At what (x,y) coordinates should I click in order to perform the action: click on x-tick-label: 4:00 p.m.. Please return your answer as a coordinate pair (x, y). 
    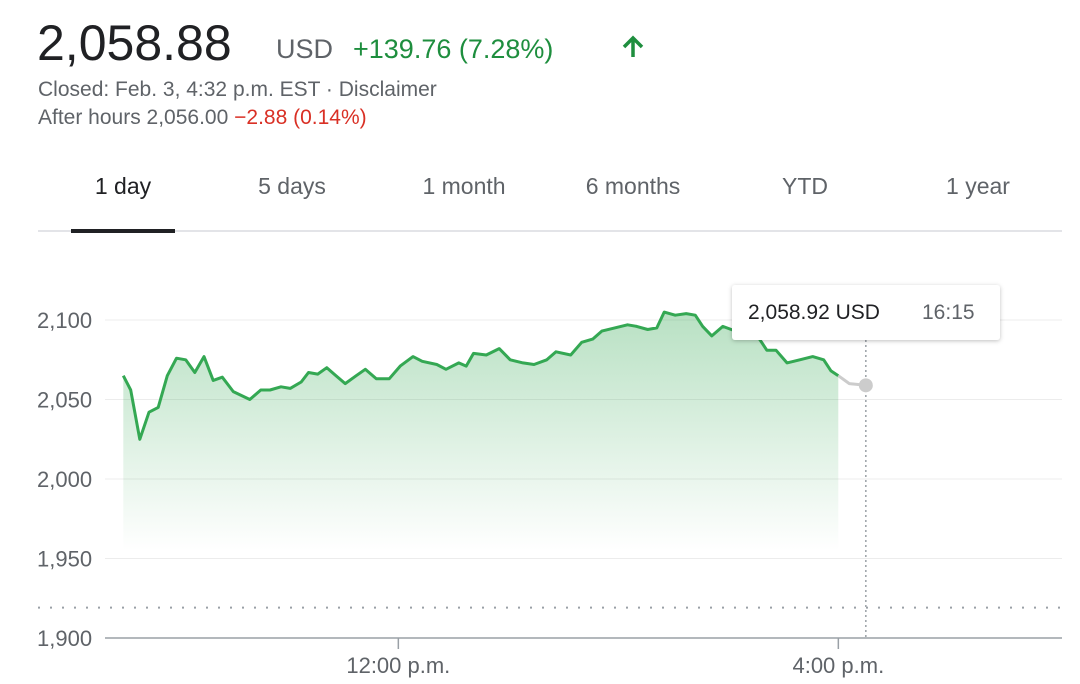
    Looking at the image, I should click on (838, 665).